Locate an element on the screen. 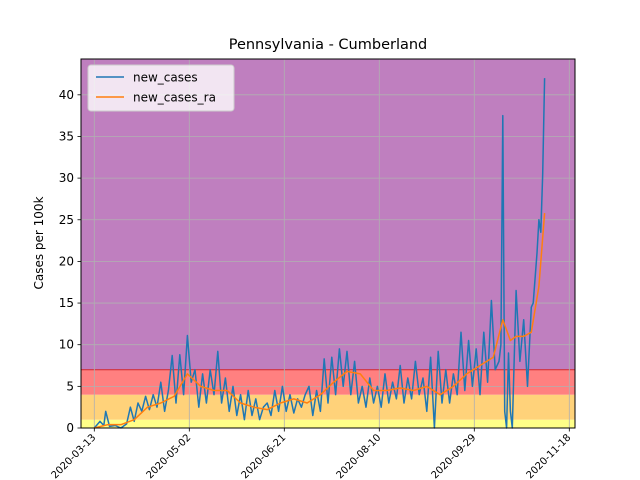  x-tick-label: 2020-11-18 is located at coordinates (549, 456).